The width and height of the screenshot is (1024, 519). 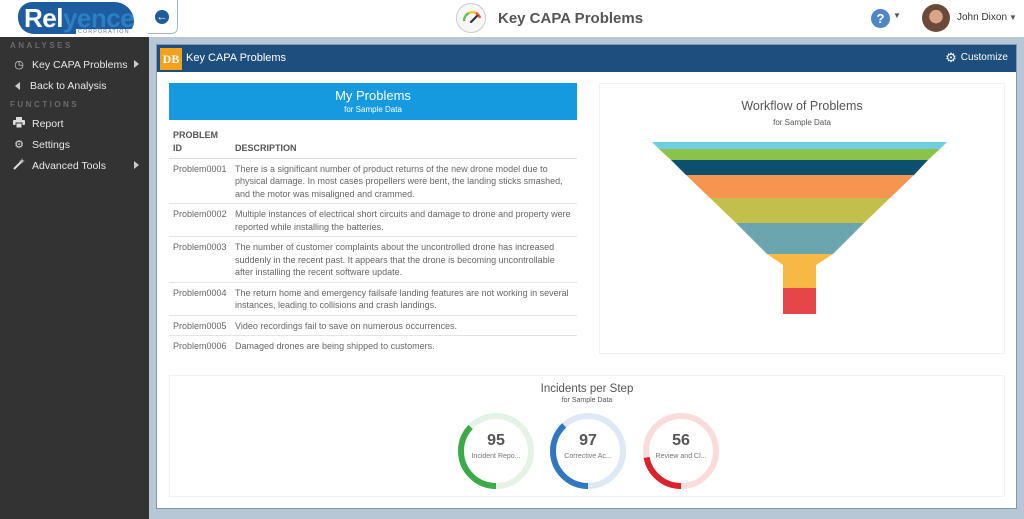 I want to click on user-avatar, so click(x=936, y=18).